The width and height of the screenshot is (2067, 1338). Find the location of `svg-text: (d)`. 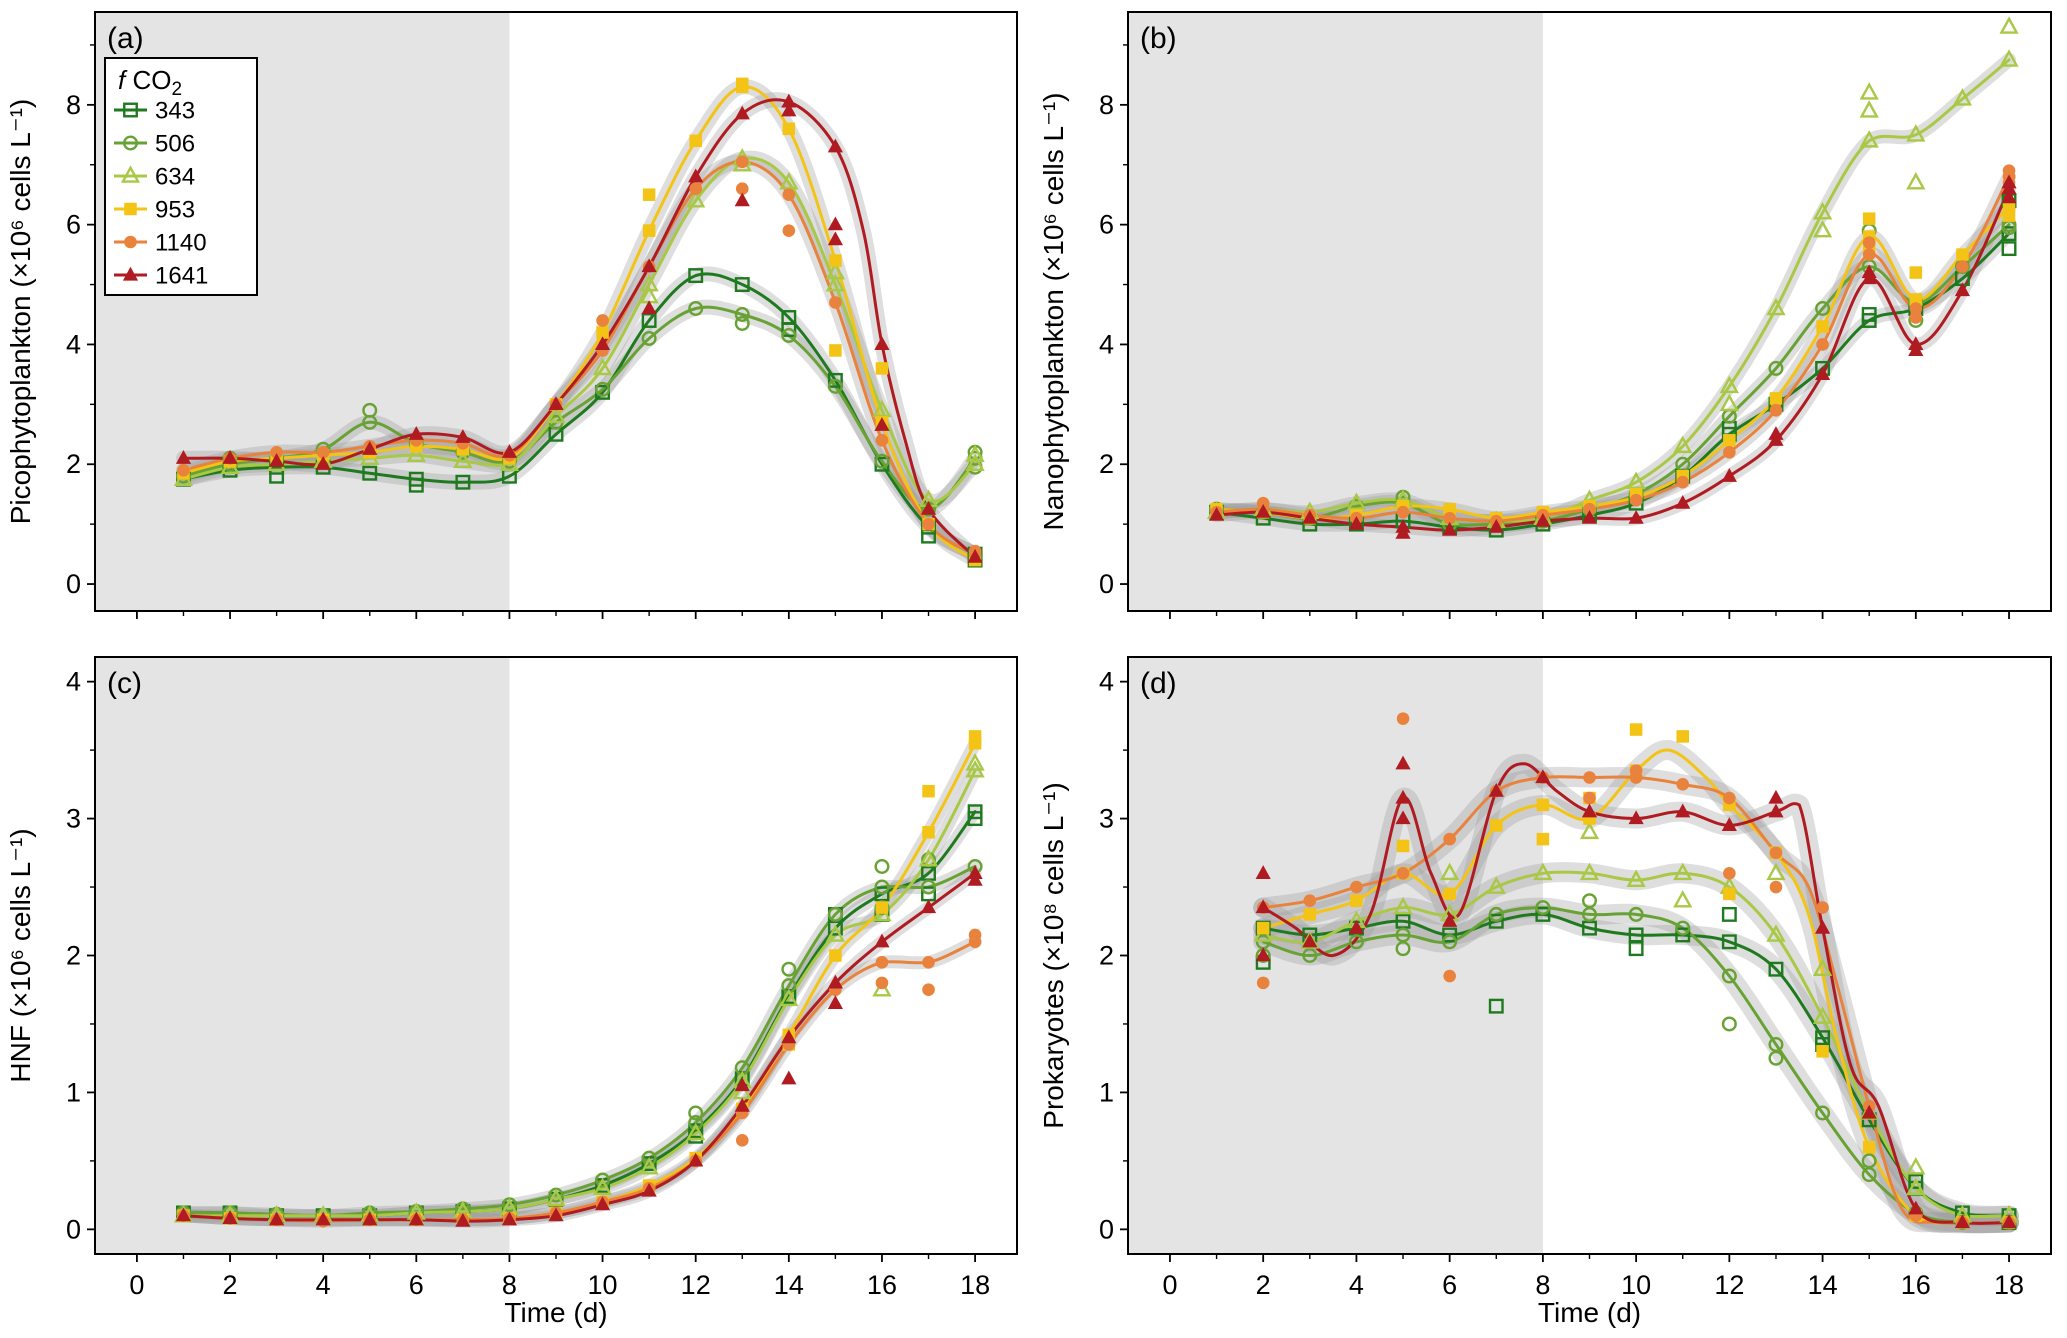

svg-text: (d) is located at coordinates (1158, 683).